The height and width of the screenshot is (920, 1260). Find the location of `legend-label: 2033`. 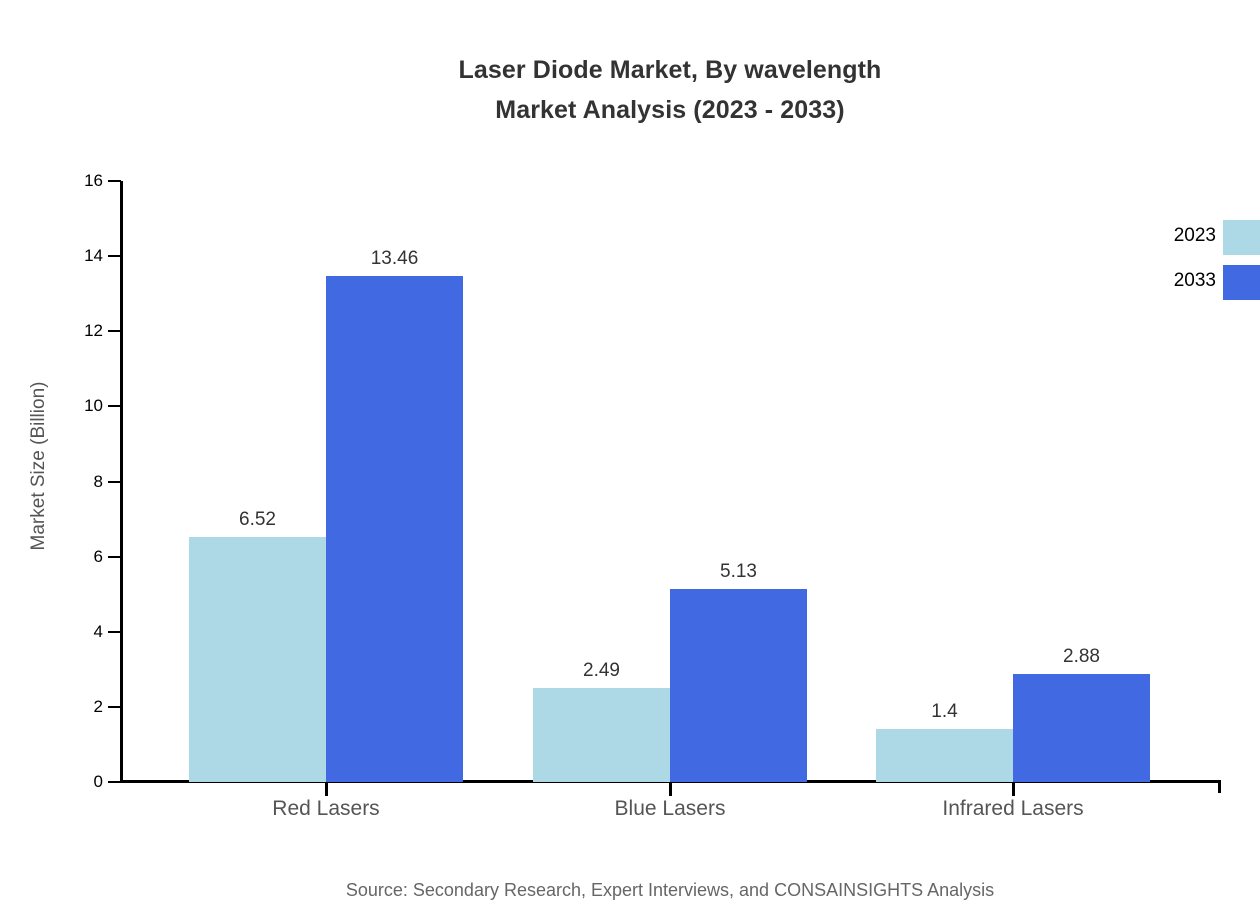

legend-label: 2033 is located at coordinates (1194, 280).